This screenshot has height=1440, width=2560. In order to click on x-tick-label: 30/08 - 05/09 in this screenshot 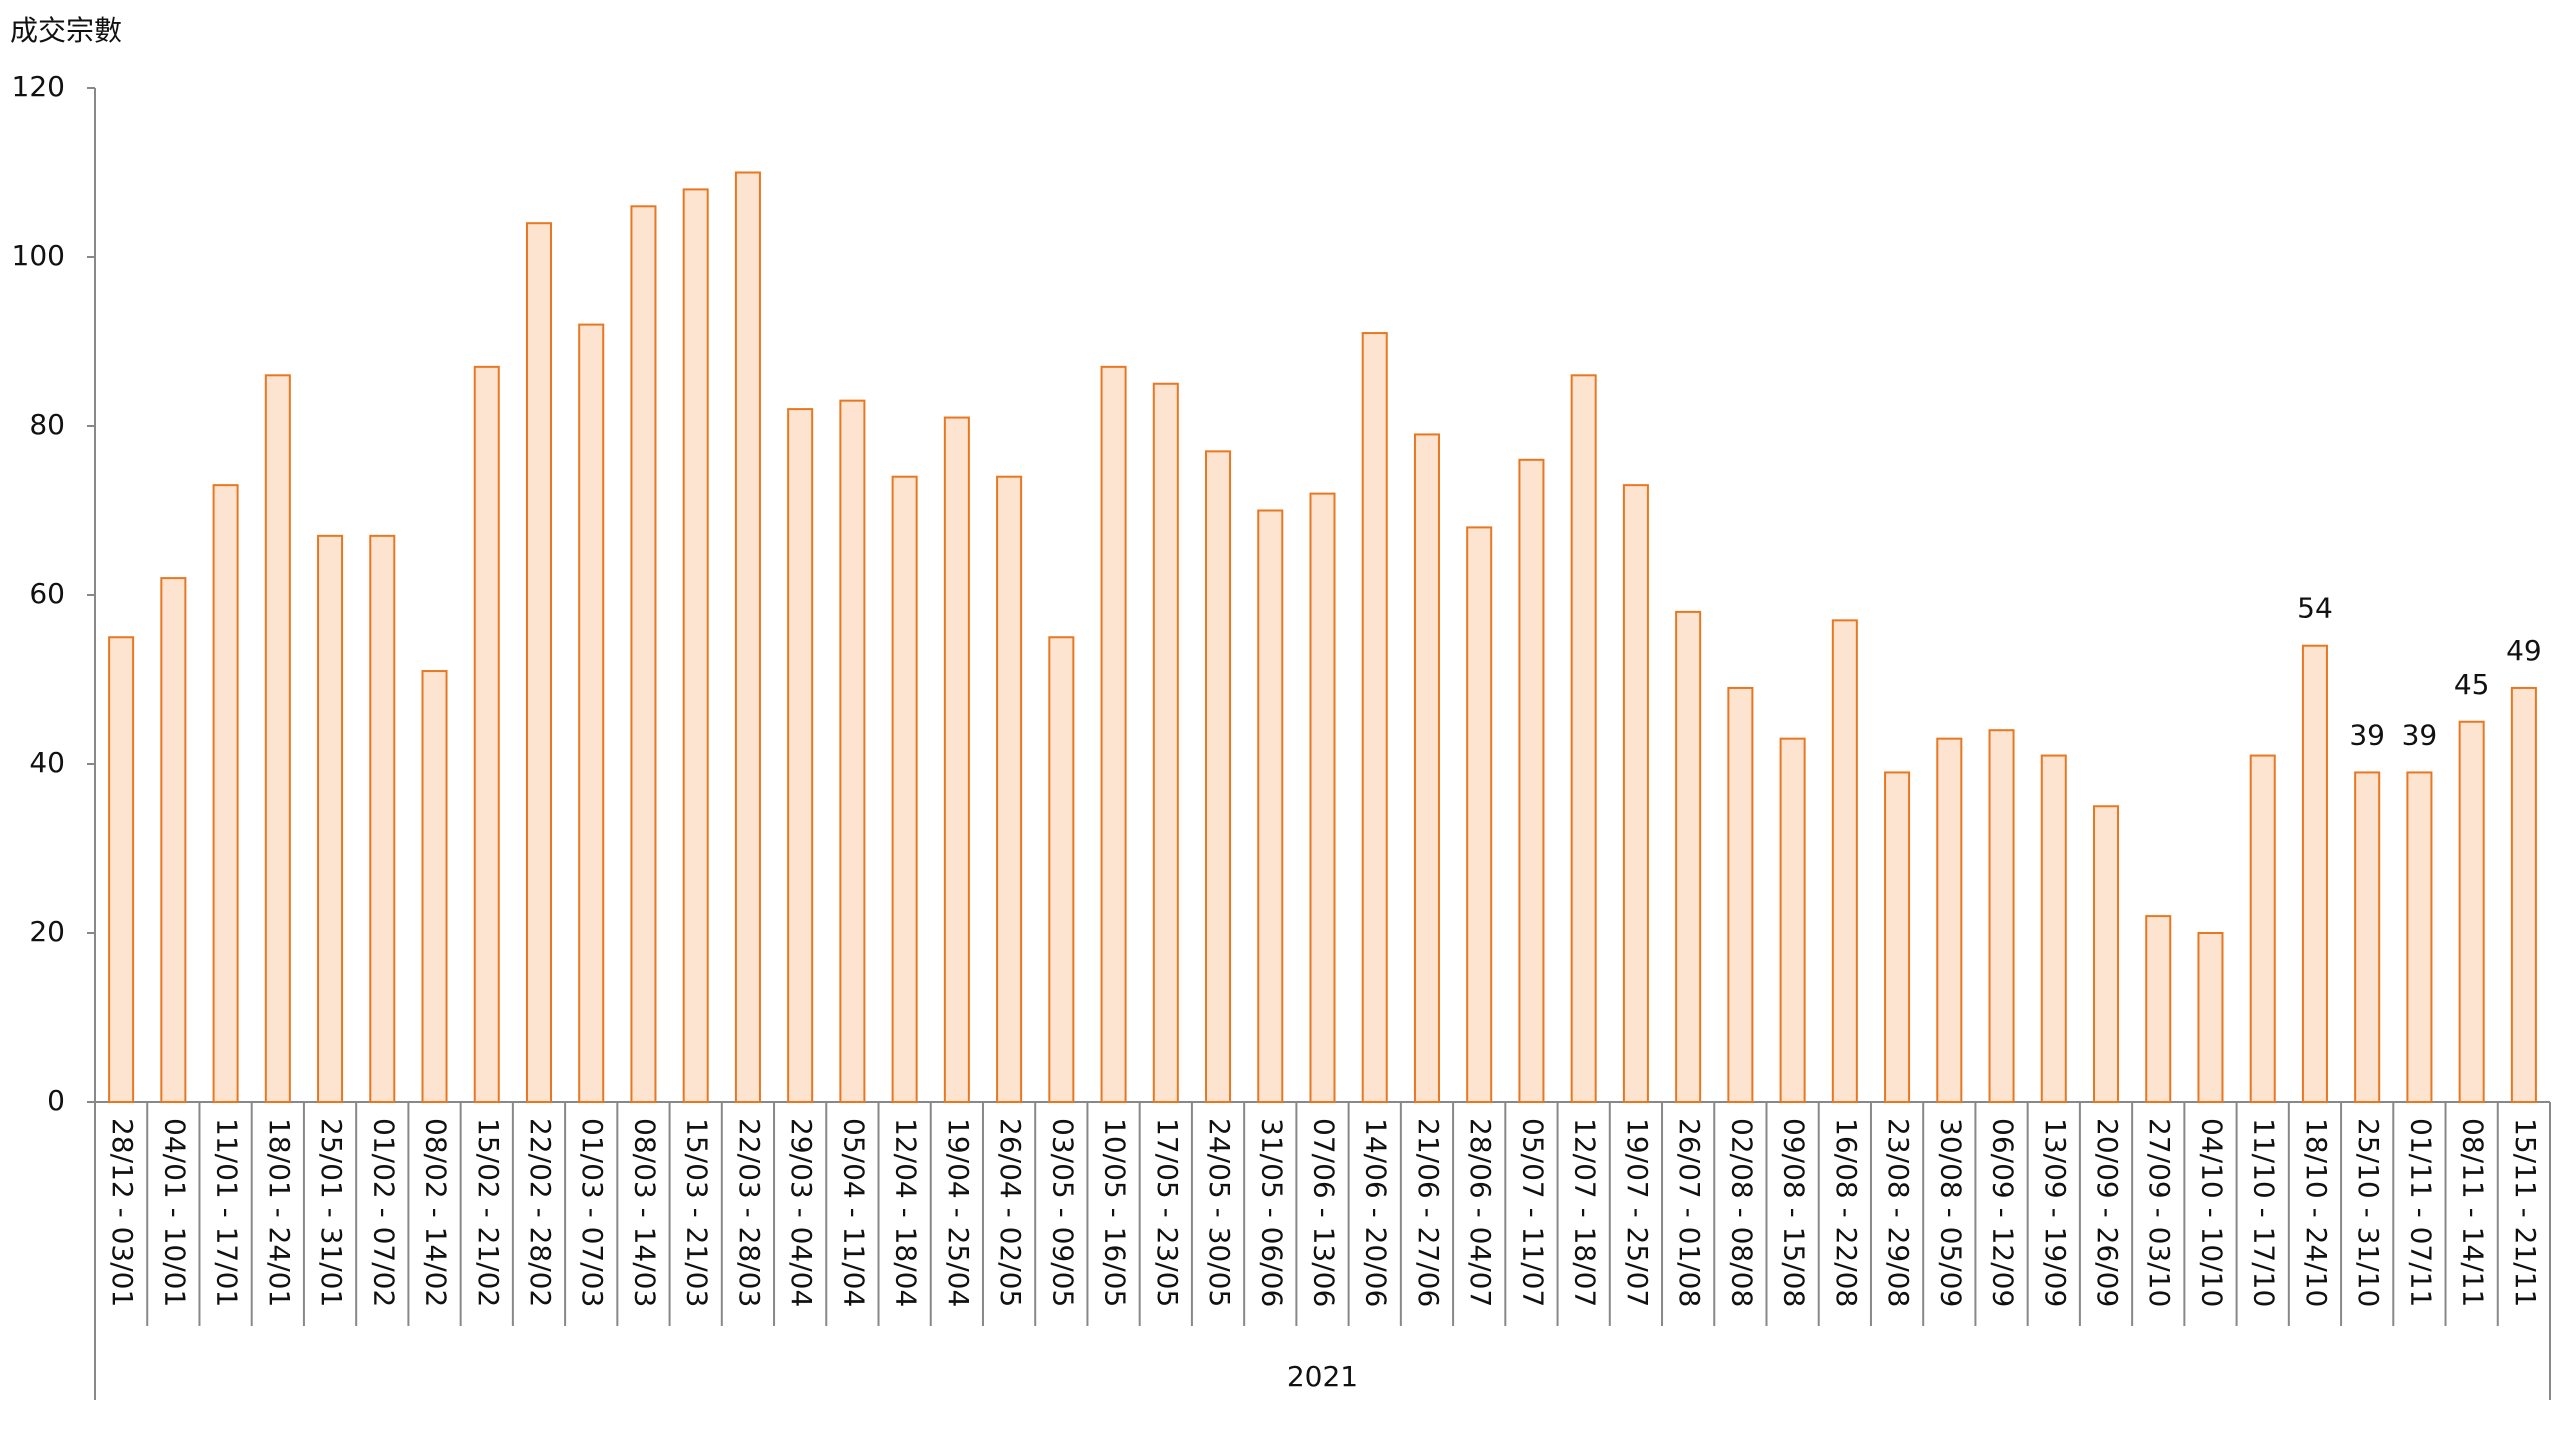, I will do `click(1950, 1212)`.